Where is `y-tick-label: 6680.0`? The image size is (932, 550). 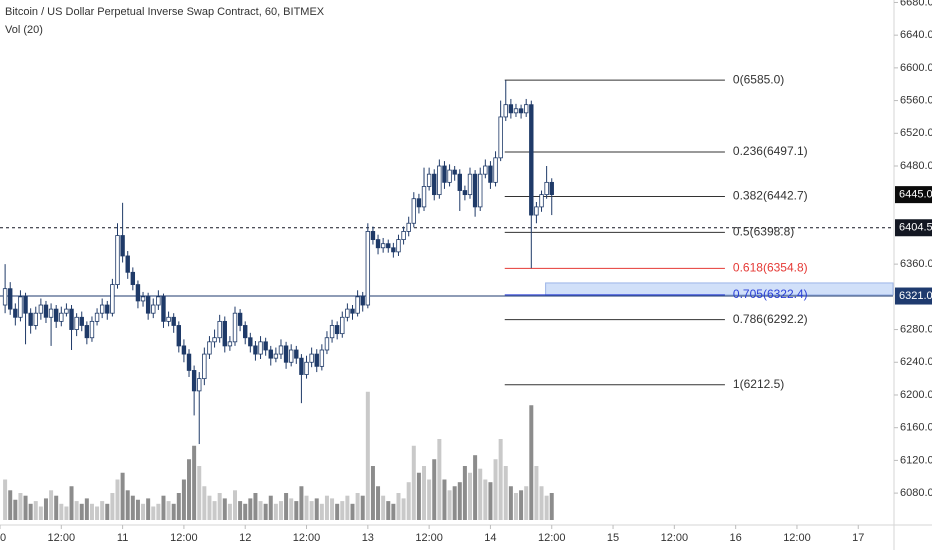 y-tick-label: 6680.0 is located at coordinates (916, 4).